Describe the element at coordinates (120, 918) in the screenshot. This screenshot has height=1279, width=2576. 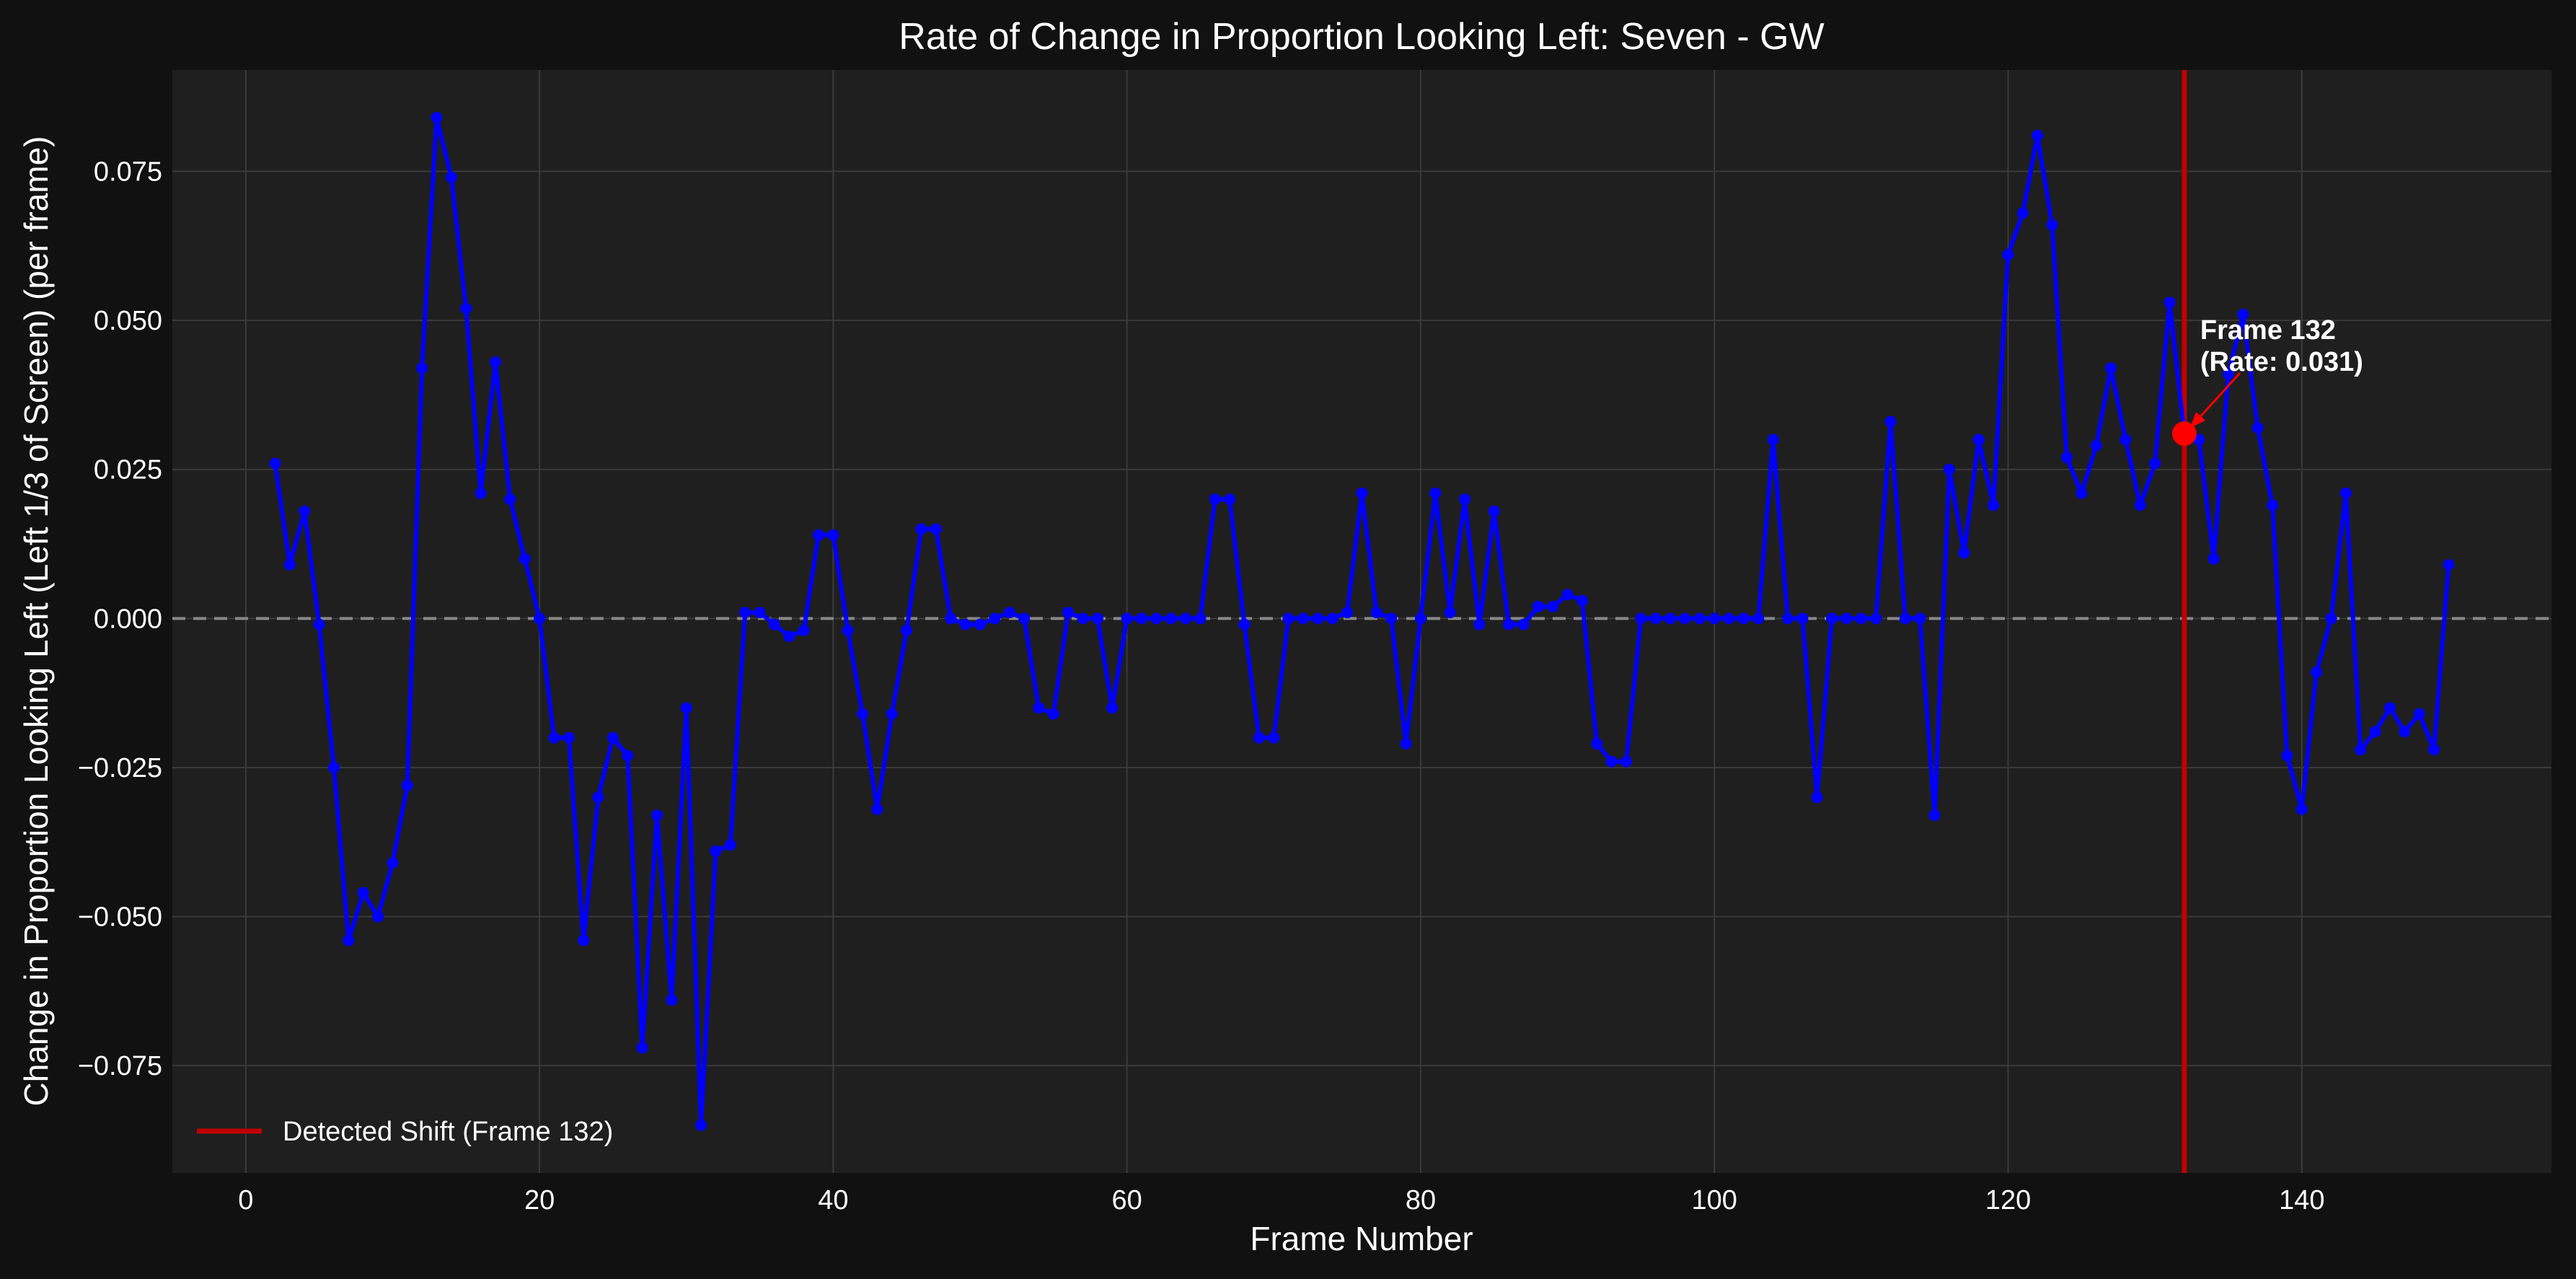
I see `y-tick-label: −0.050` at that location.